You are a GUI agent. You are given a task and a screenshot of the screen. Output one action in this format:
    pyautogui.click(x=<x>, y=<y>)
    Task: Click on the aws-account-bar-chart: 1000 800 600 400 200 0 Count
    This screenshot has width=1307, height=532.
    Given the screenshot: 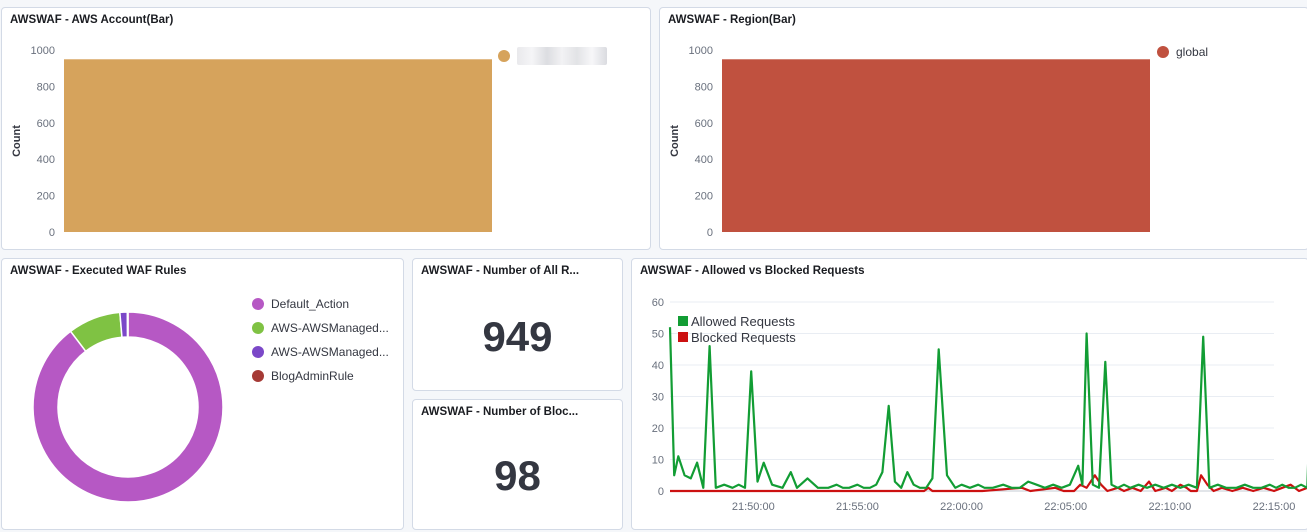 What is the action you would take?
    pyautogui.click(x=251, y=142)
    